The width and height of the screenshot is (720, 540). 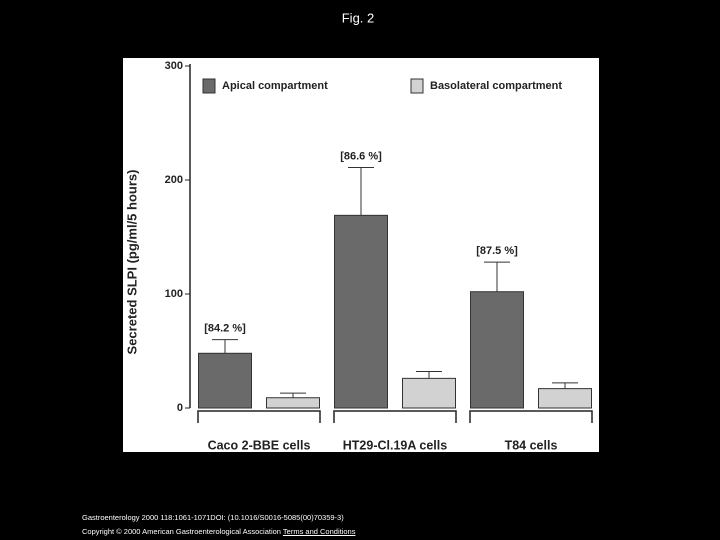 I want to click on y-tick-label: 0, so click(x=180, y=408).